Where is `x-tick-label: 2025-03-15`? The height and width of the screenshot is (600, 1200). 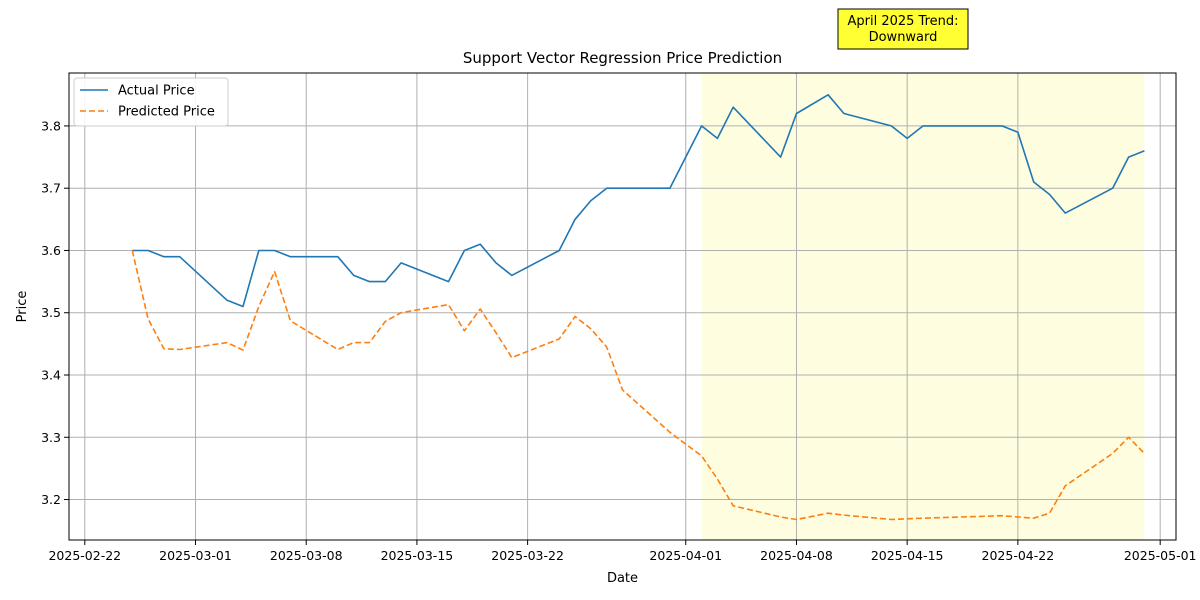
x-tick-label: 2025-03-15 is located at coordinates (417, 555).